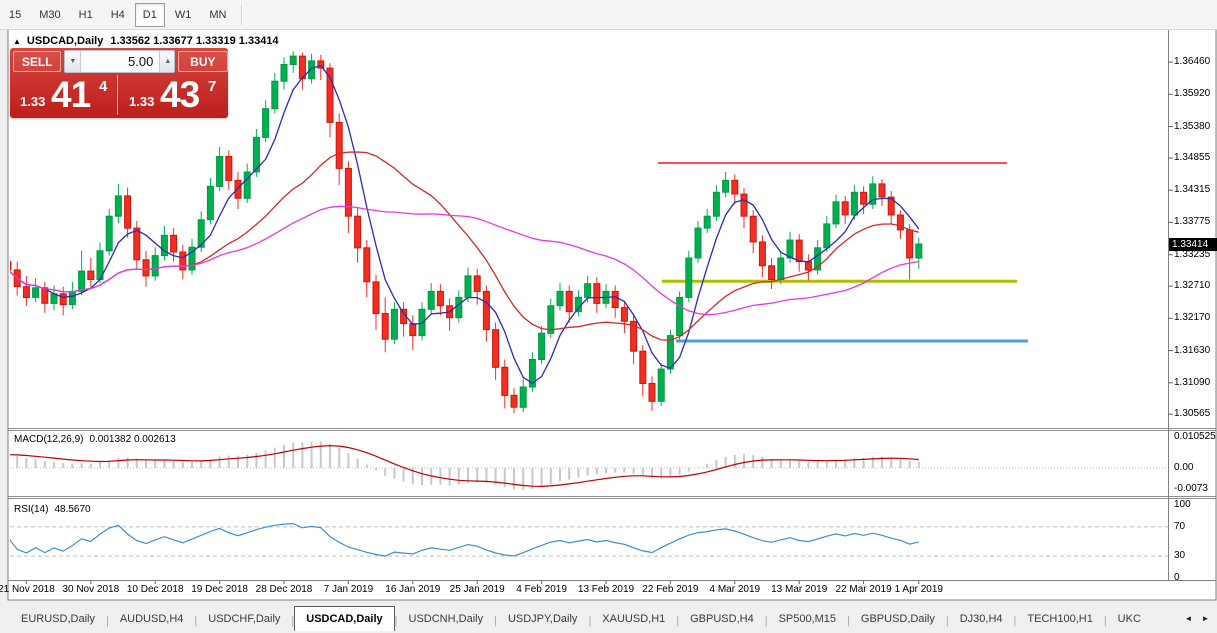 This screenshot has height=633, width=1217. I want to click on buy-button: BUY, so click(202, 61).